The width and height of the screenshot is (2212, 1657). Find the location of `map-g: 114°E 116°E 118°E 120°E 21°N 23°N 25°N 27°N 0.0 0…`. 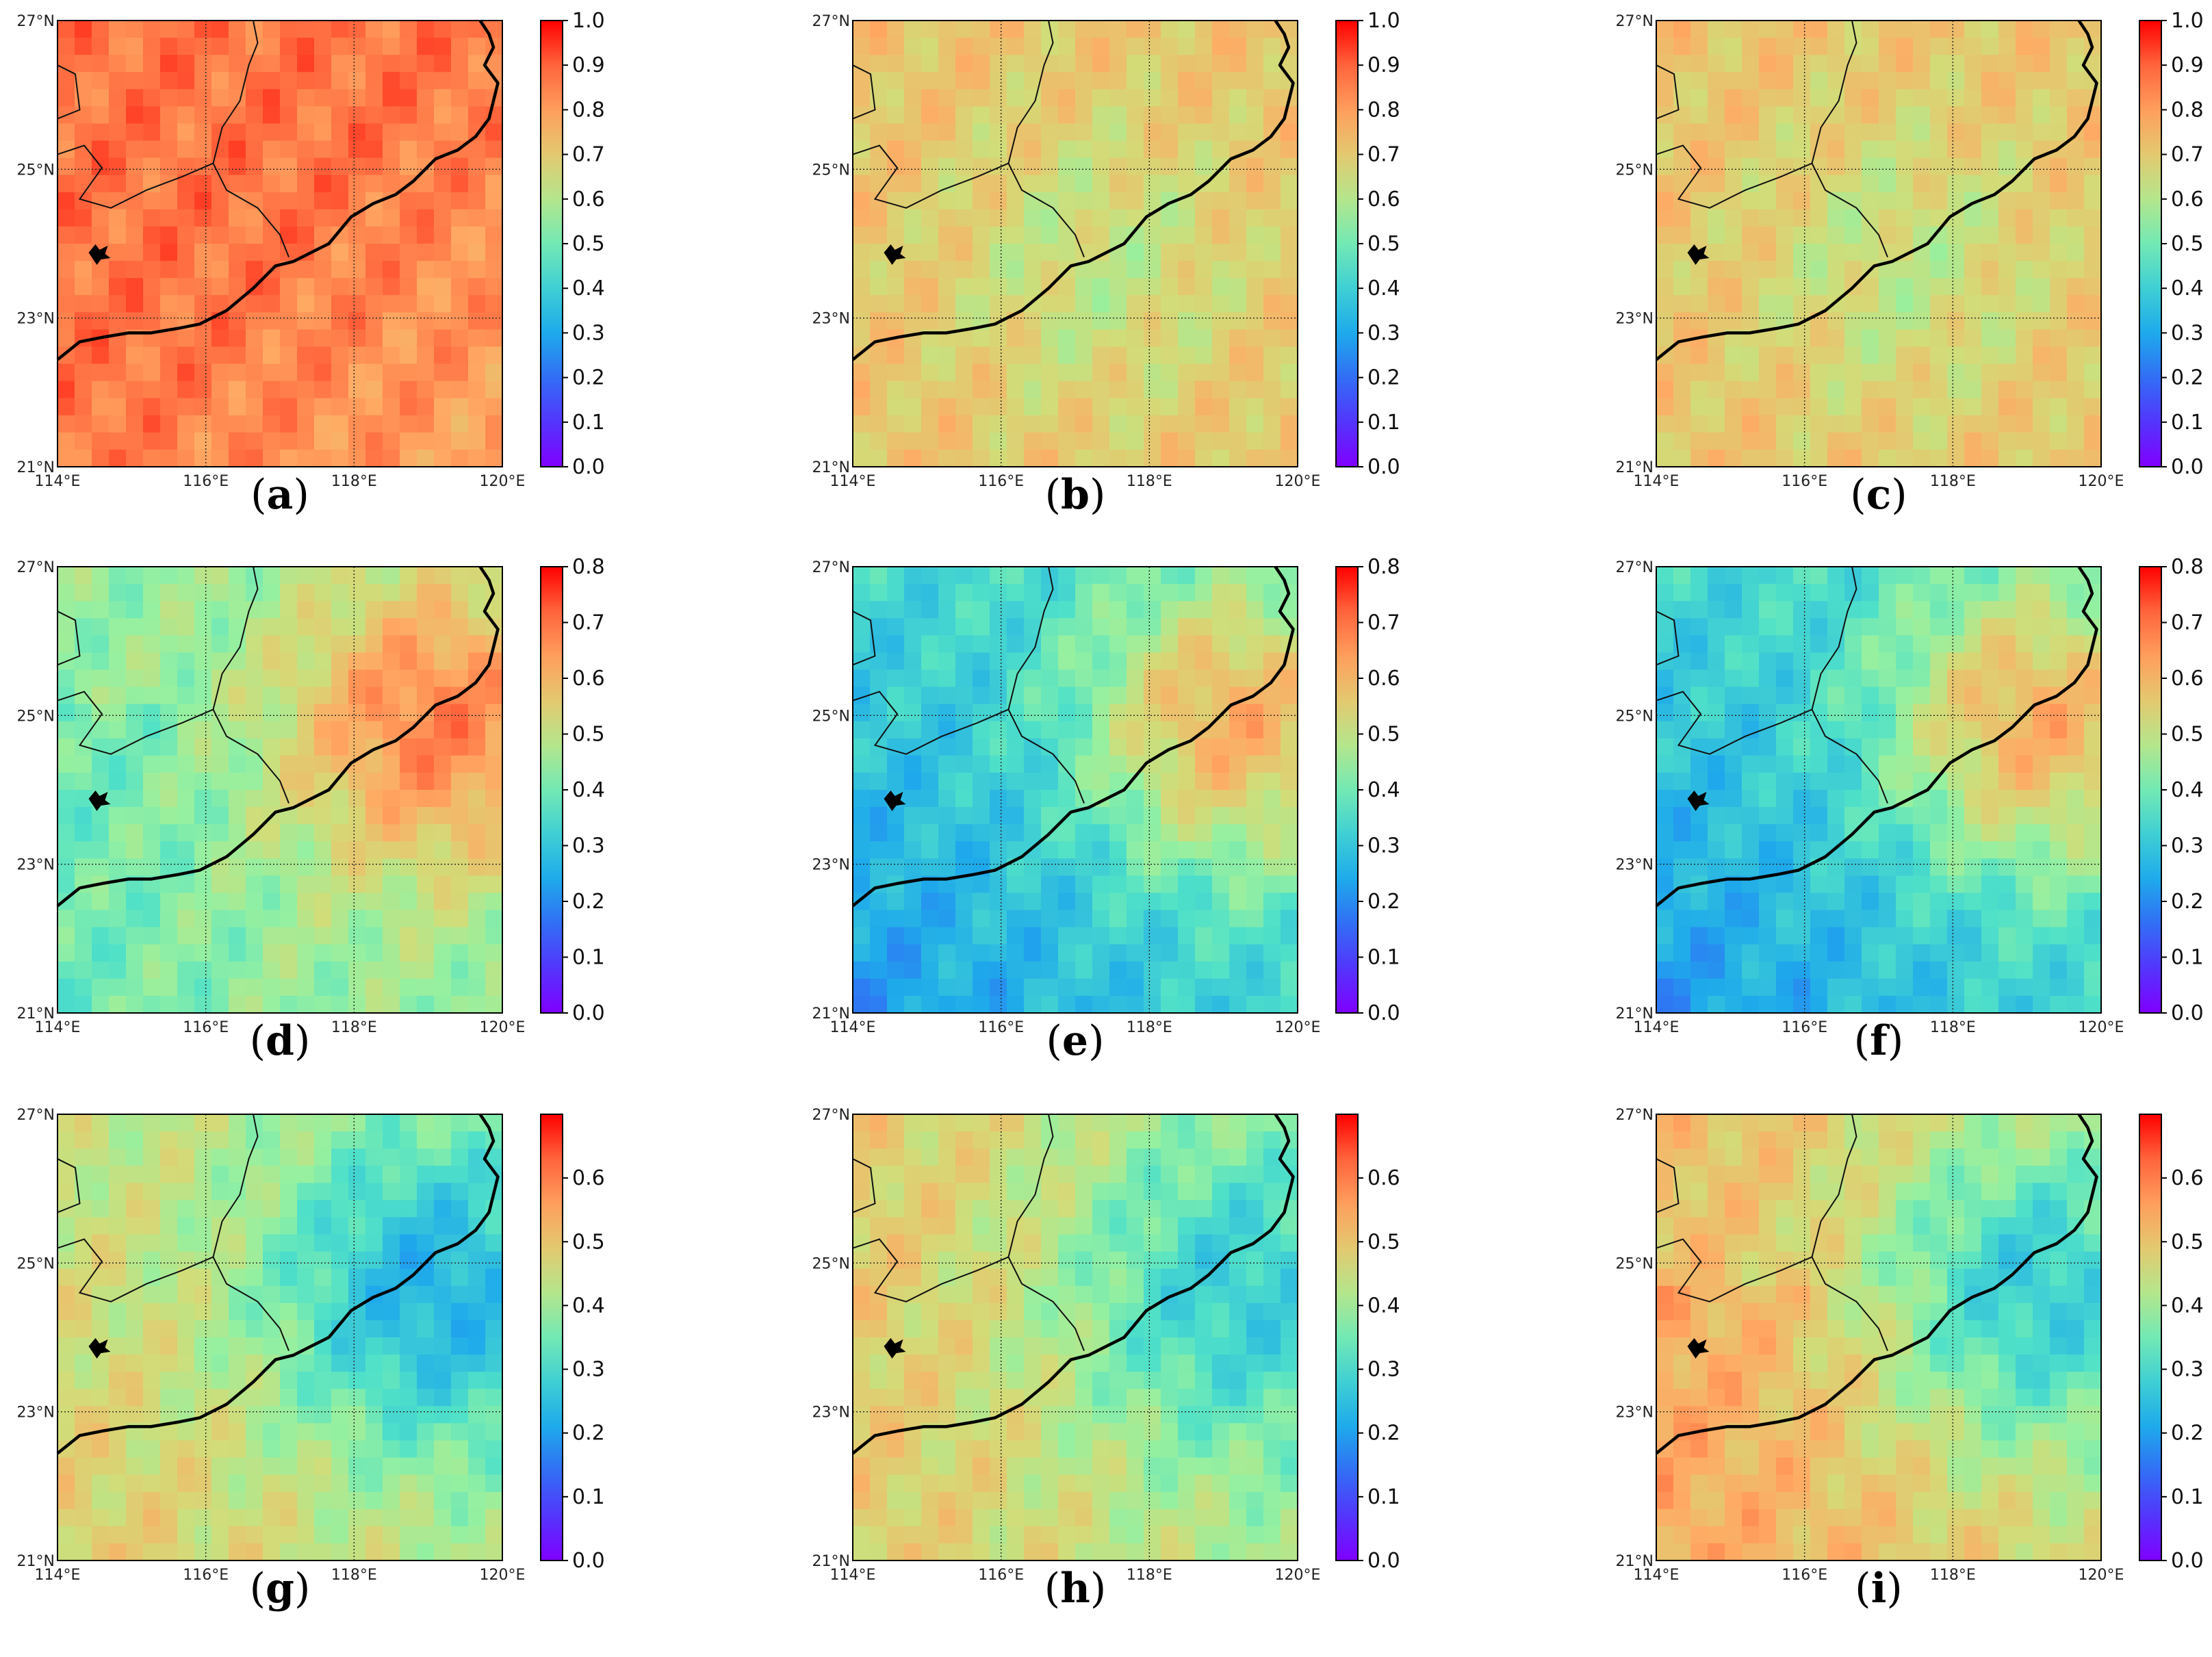

map-g: 114°E 116°E 118°E 120°E 21°N 23°N 25°N 27°N 0.0 0… is located at coordinates (311, 1345).